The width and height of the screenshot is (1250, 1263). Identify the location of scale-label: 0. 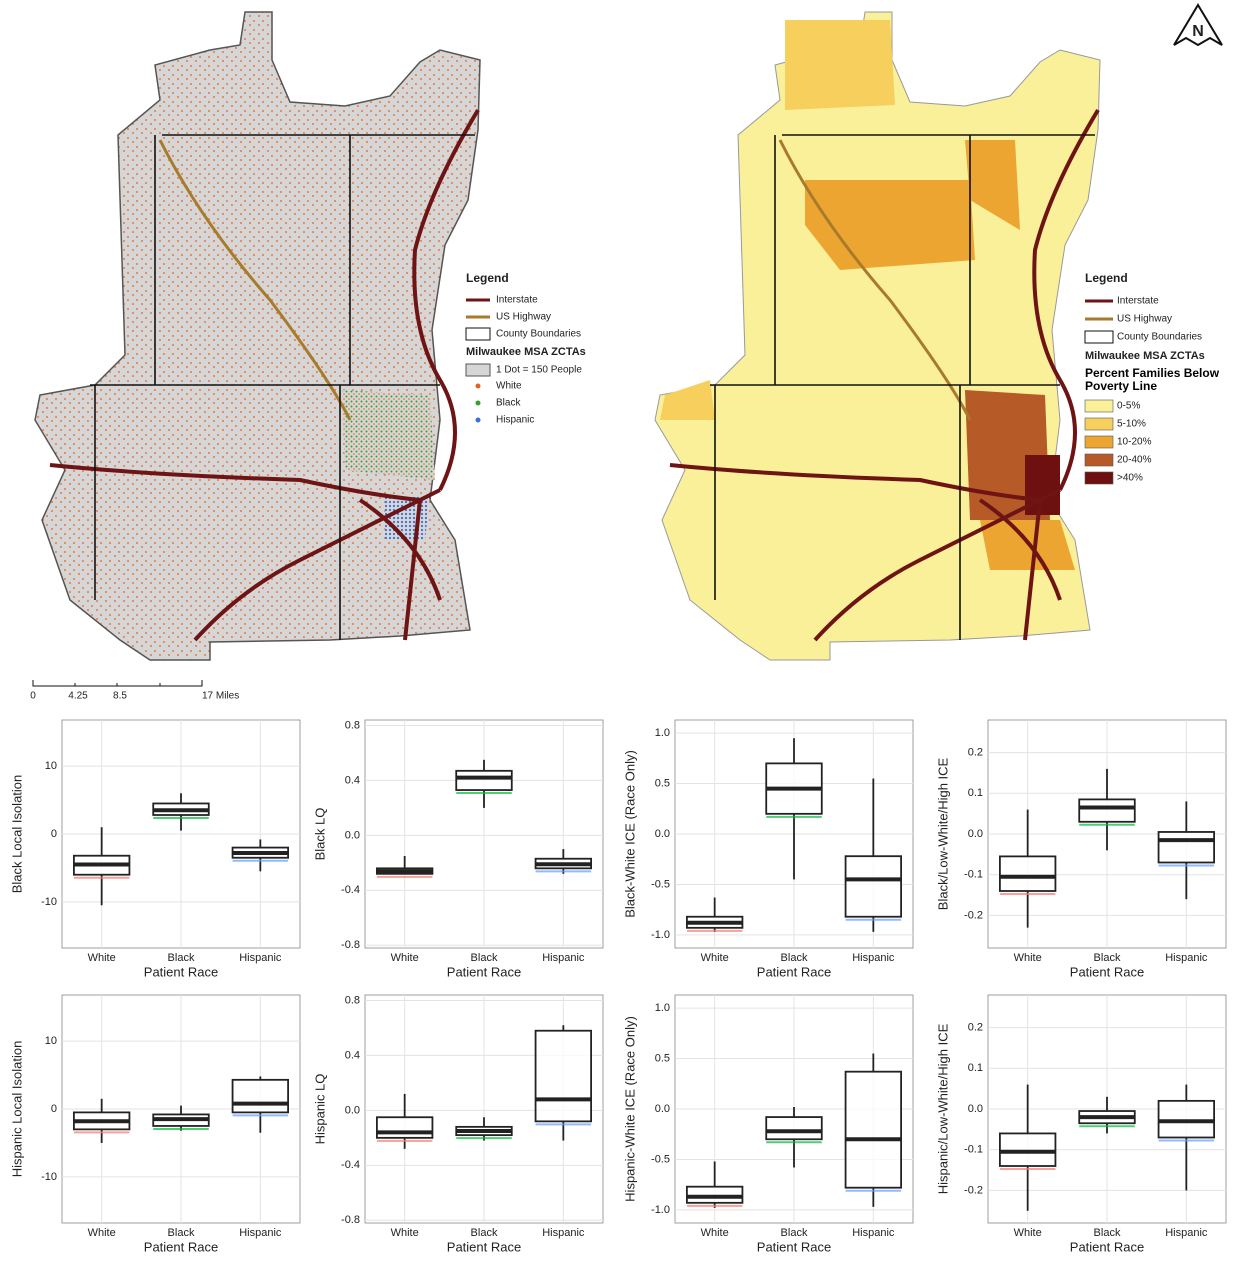
(33, 696).